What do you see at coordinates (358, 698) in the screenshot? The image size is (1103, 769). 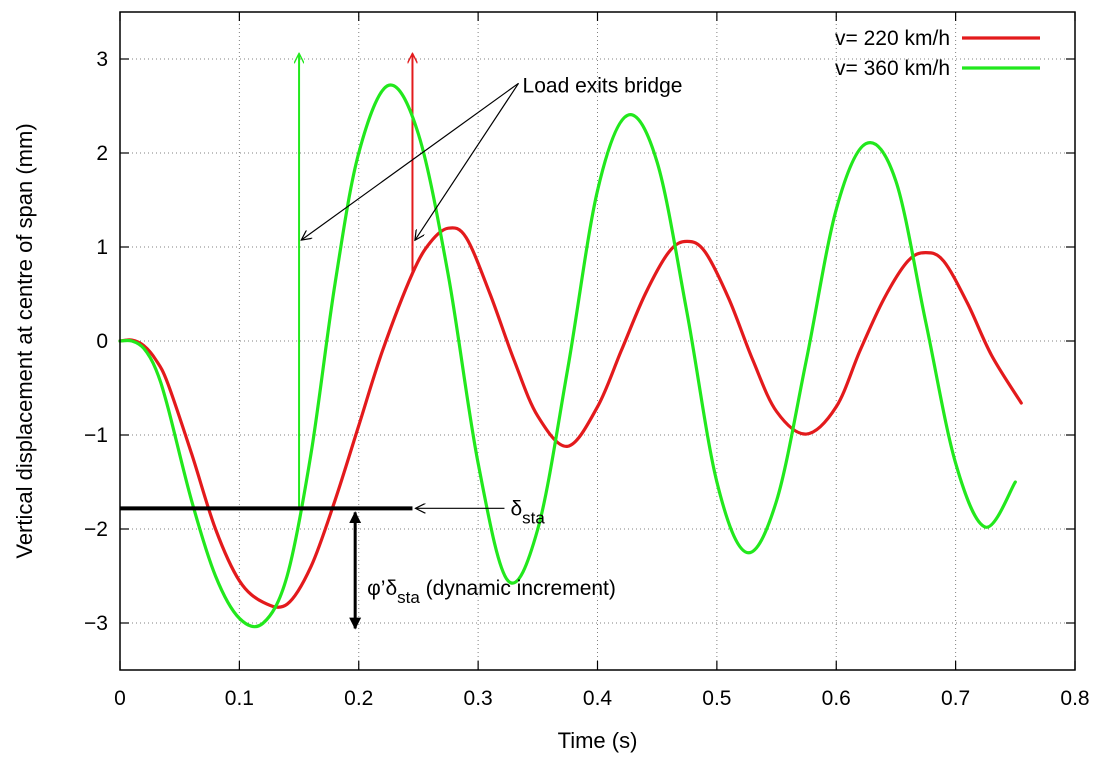 I see `x-tick-label: 0.2` at bounding box center [358, 698].